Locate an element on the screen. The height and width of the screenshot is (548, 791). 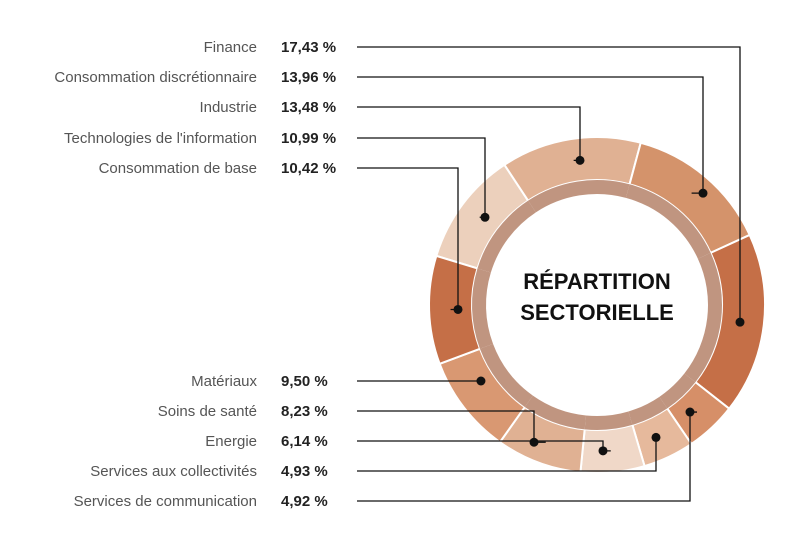
legend-label-5: Matériaux is located at coordinates (224, 381).